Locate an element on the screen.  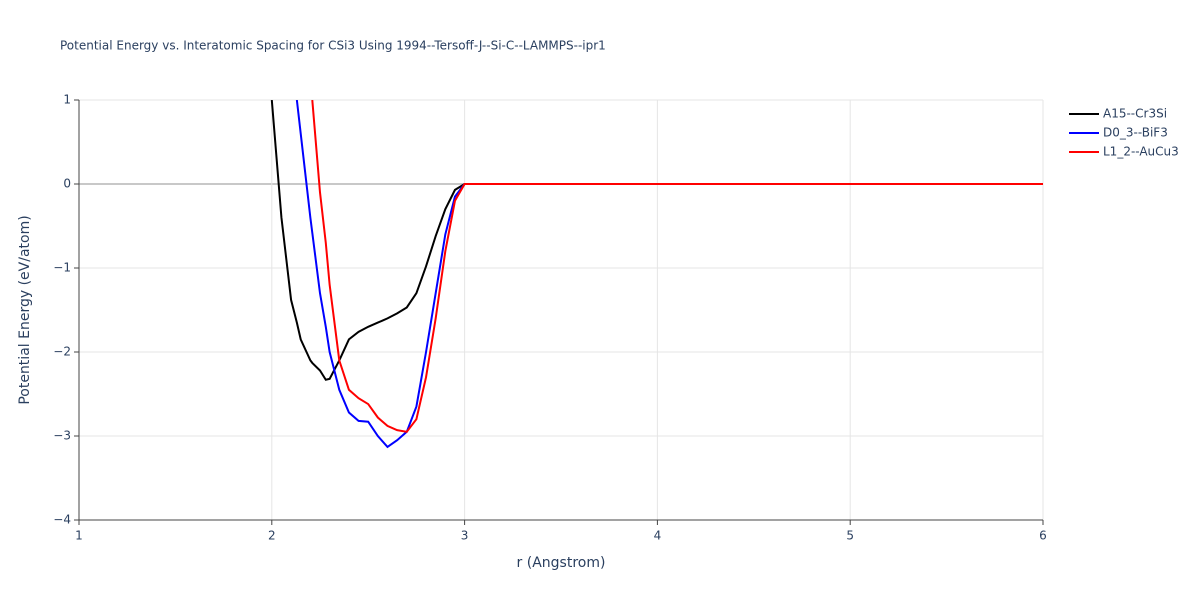
x-axis-label: r (Angstrom) is located at coordinates (561, 563).